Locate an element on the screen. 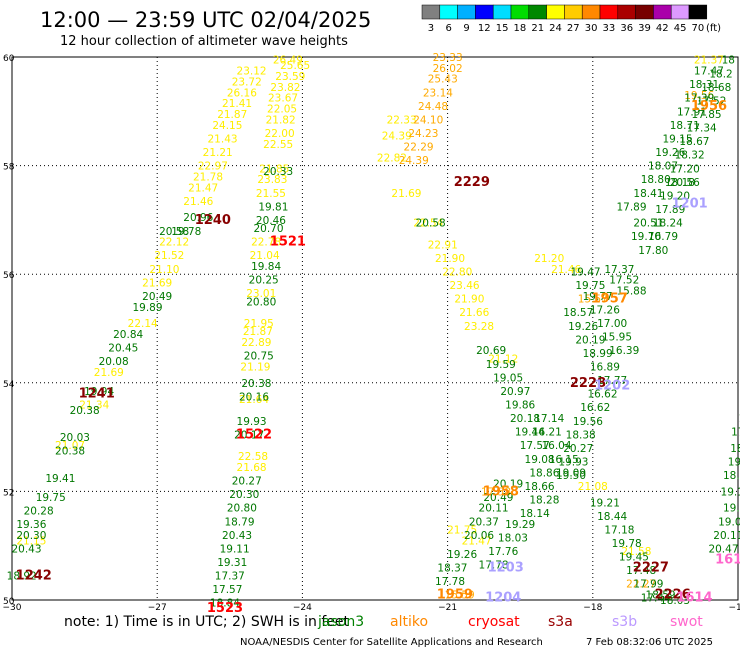 This screenshot has width=740, height=650. wave-height-label: 17.78 is located at coordinates (494, 566).